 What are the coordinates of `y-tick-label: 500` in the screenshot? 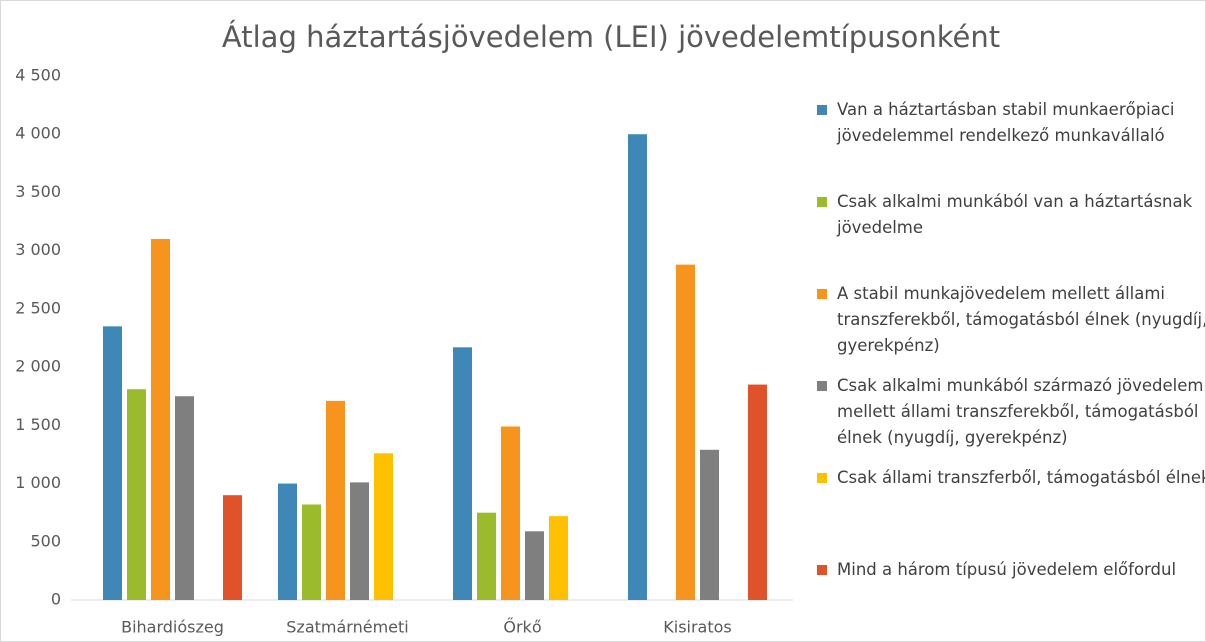 It's located at (45, 540).